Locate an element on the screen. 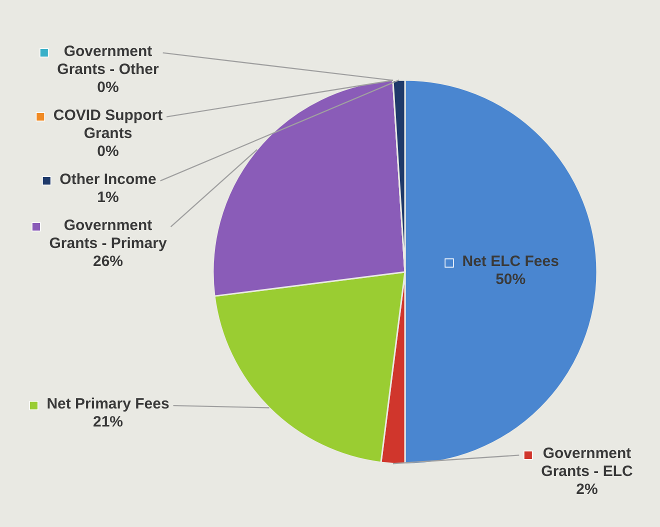 The image size is (660, 527). data-label: 21% is located at coordinates (108, 422).